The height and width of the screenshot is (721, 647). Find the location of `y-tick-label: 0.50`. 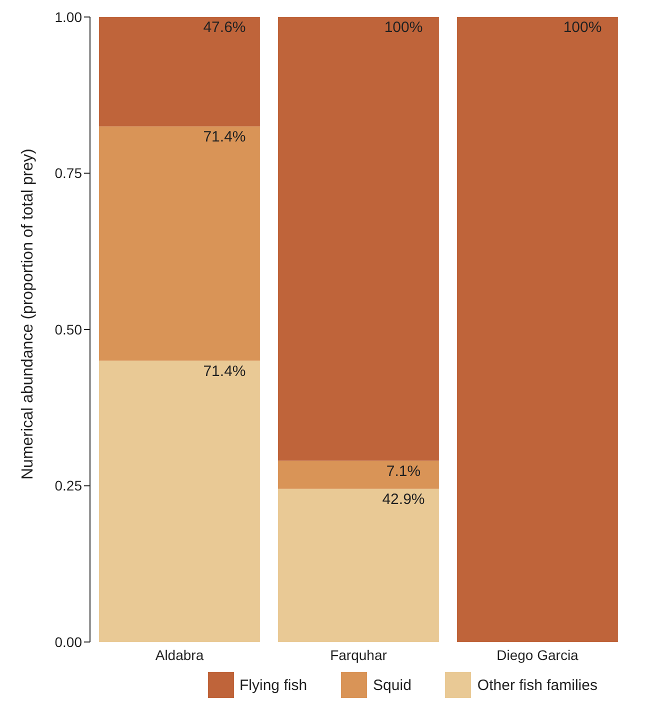

y-tick-label: 0.50 is located at coordinates (68, 329).